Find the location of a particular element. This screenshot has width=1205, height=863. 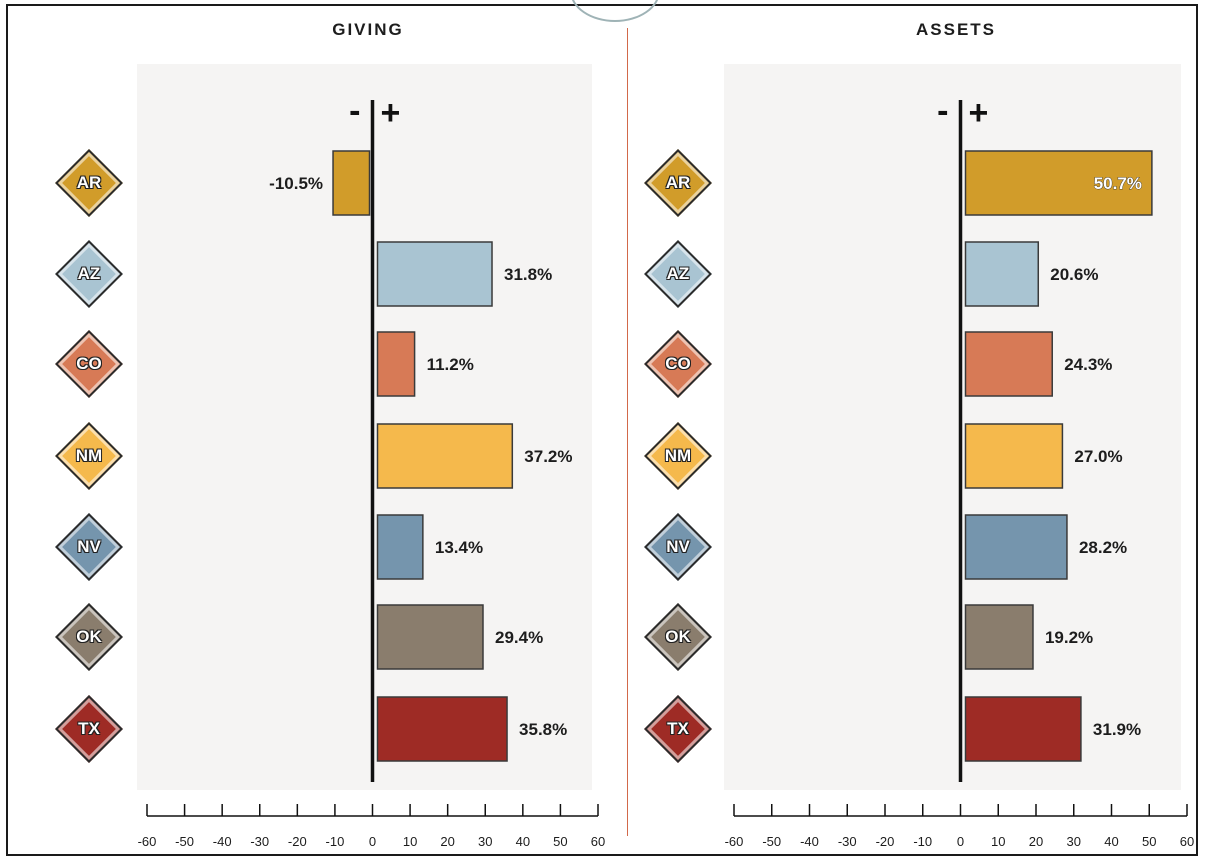

assets-bar-tx is located at coordinates (1023, 729).